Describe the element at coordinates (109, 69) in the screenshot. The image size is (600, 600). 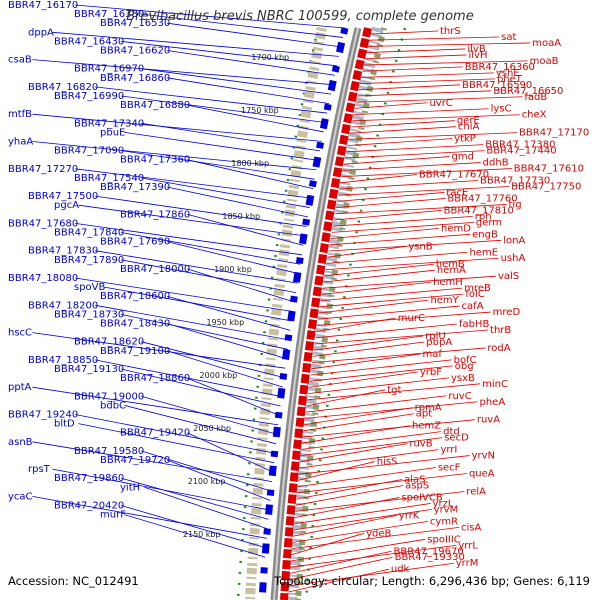
I see `left-gene-label: BBR47_16970` at that location.